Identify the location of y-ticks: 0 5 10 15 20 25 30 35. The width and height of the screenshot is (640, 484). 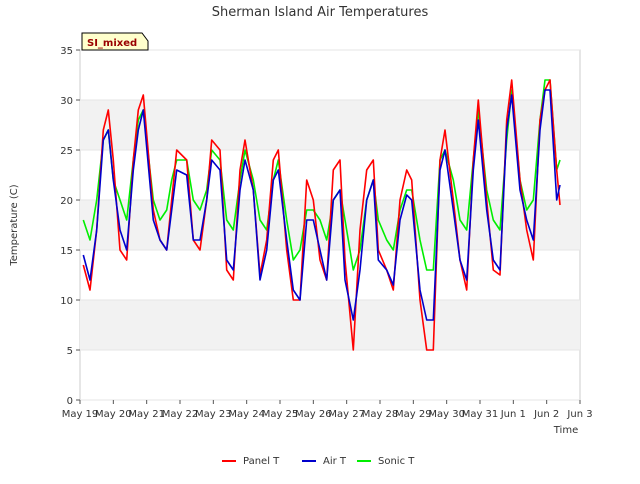
(70, 226).